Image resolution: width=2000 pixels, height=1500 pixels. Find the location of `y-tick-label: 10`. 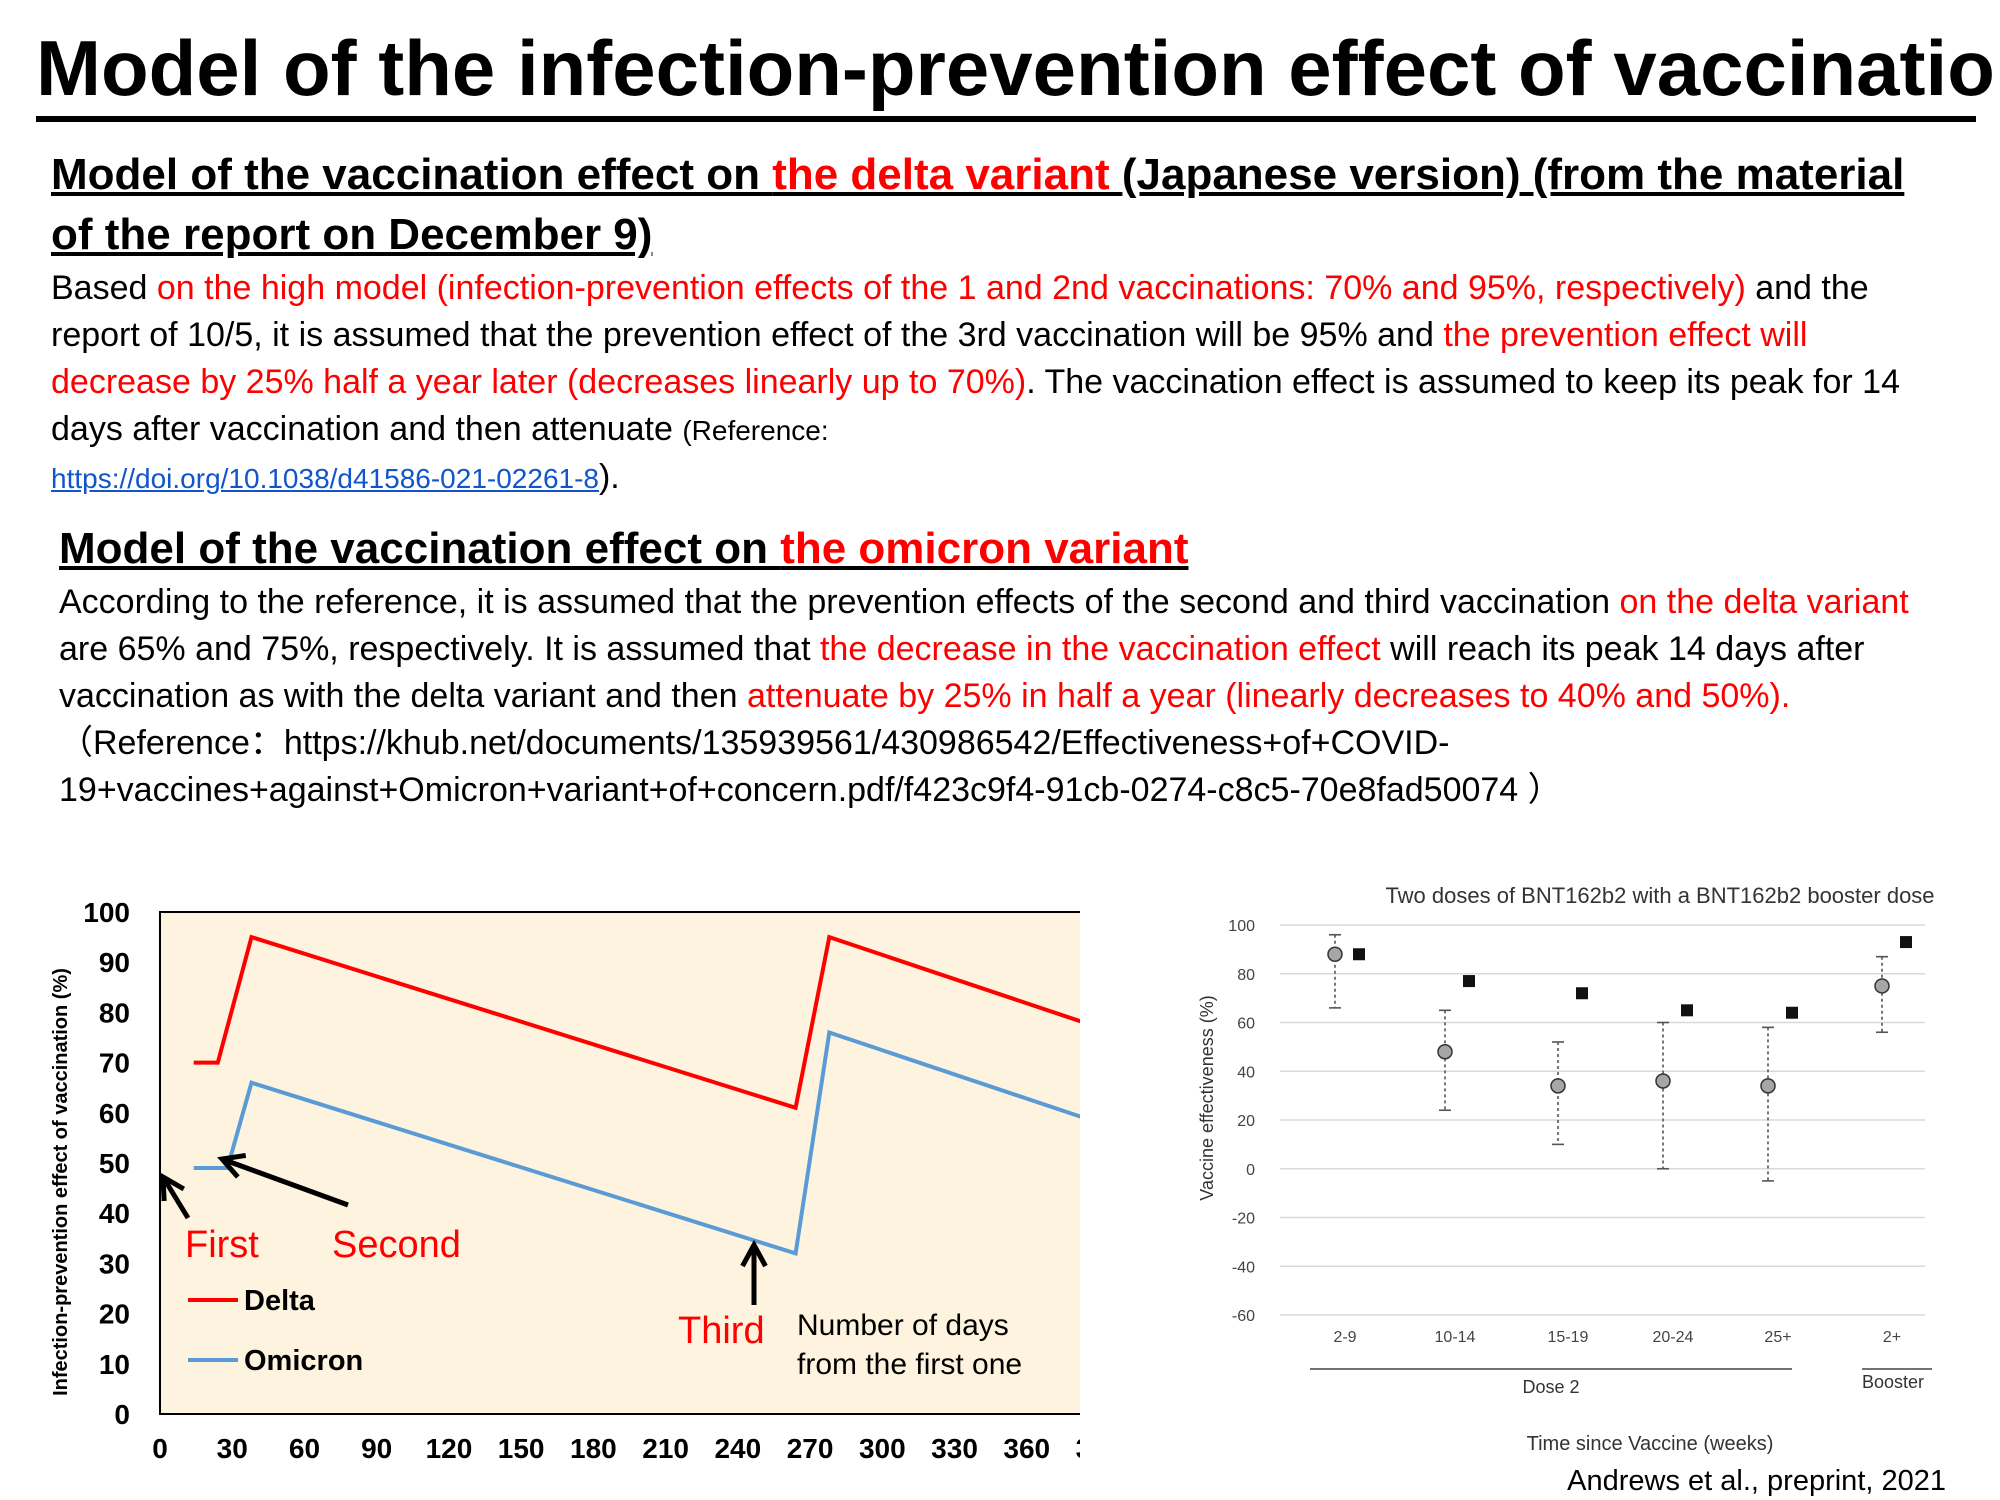

y-tick-label: 10 is located at coordinates (114, 1364).